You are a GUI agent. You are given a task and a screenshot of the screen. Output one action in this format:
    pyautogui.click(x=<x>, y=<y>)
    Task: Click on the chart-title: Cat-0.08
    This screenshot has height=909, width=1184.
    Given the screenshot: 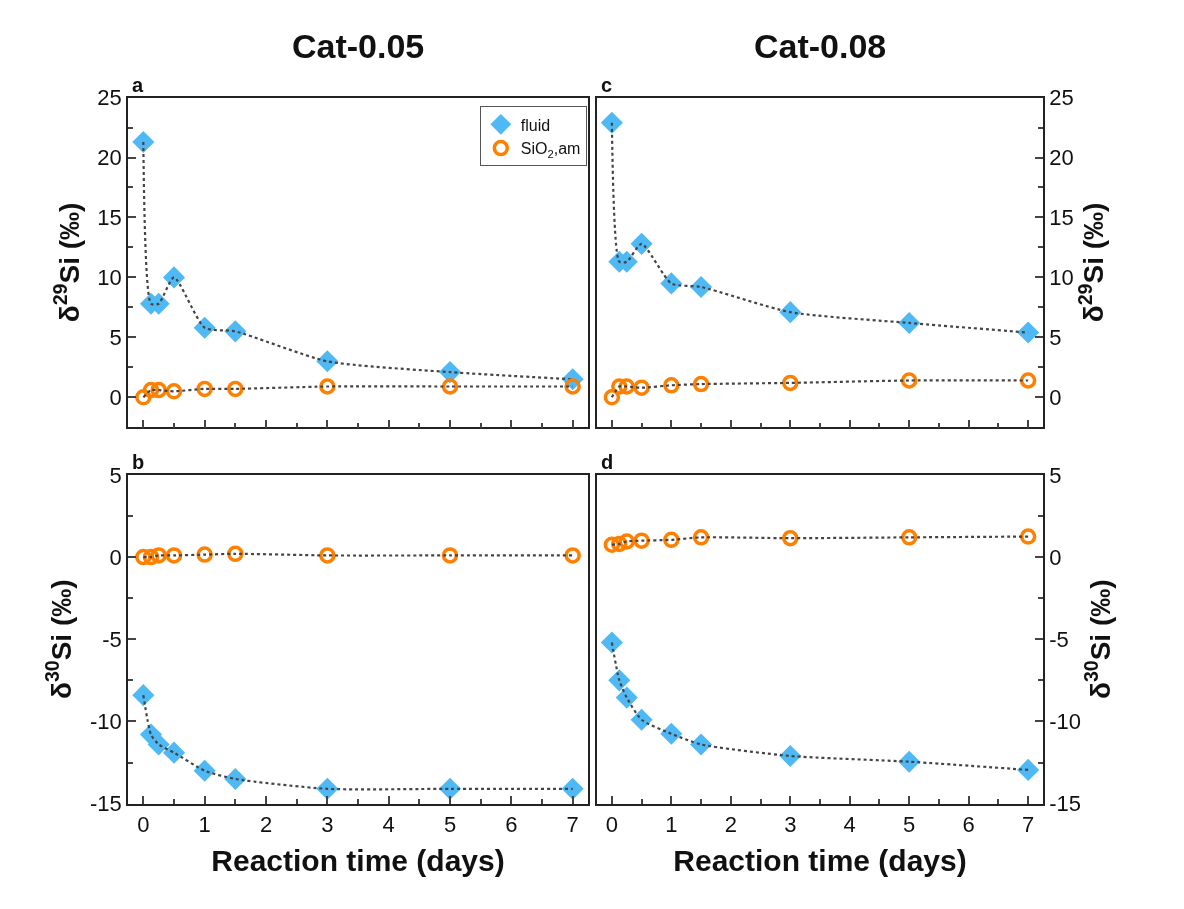 What is the action you would take?
    pyautogui.click(x=820, y=46)
    